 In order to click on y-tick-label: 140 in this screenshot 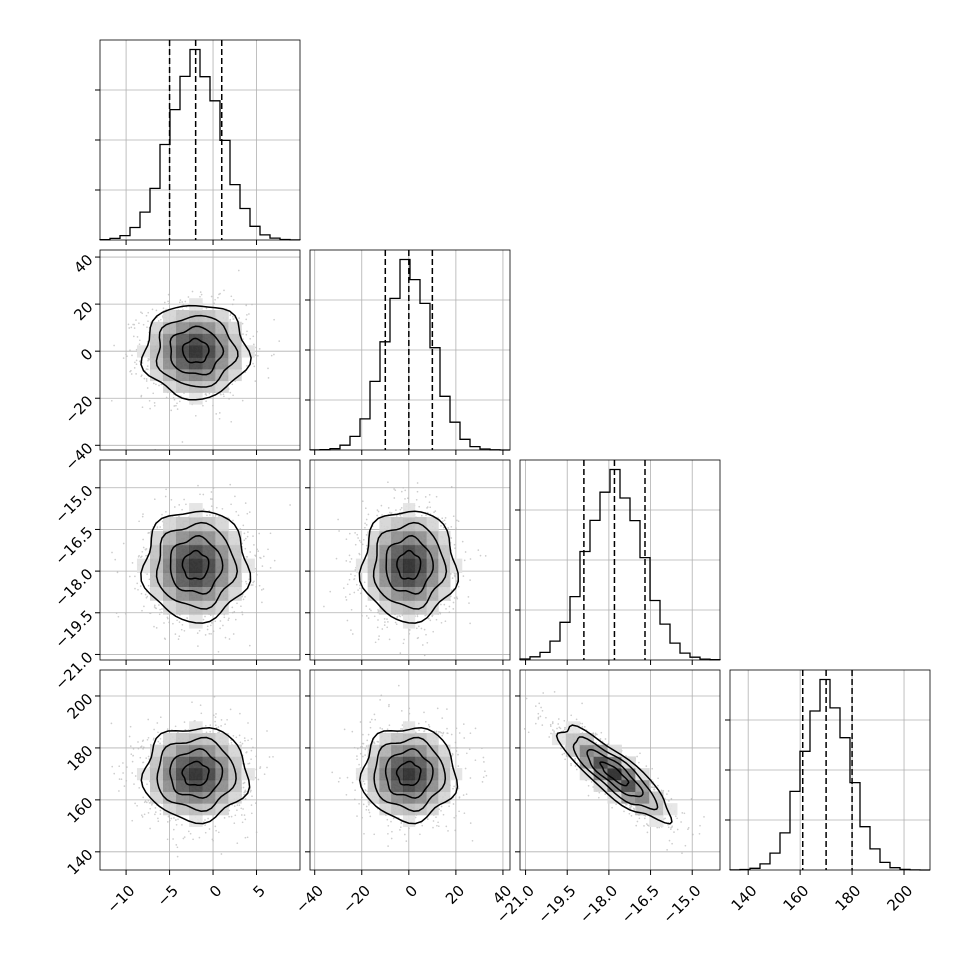, I will do `click(80, 862)`.